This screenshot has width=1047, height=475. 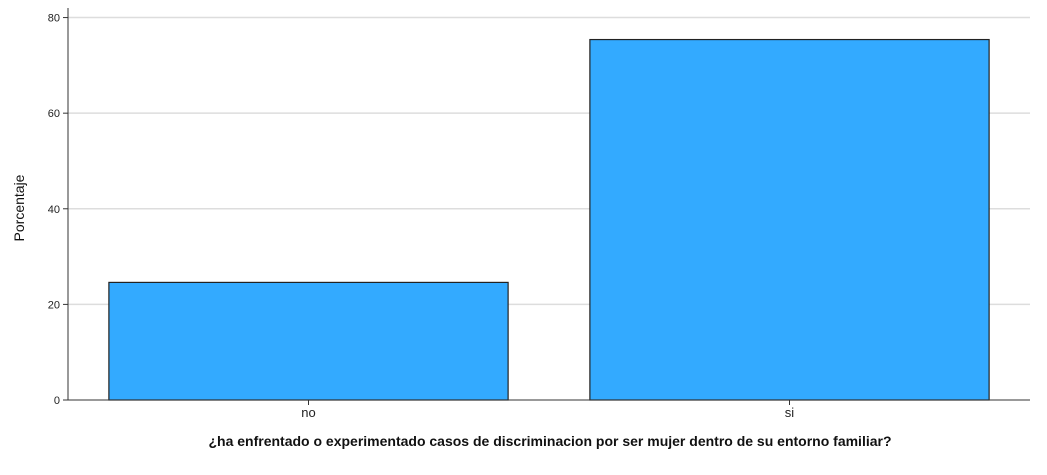 What do you see at coordinates (790, 412) in the screenshot?
I see `x-tick-label: si` at bounding box center [790, 412].